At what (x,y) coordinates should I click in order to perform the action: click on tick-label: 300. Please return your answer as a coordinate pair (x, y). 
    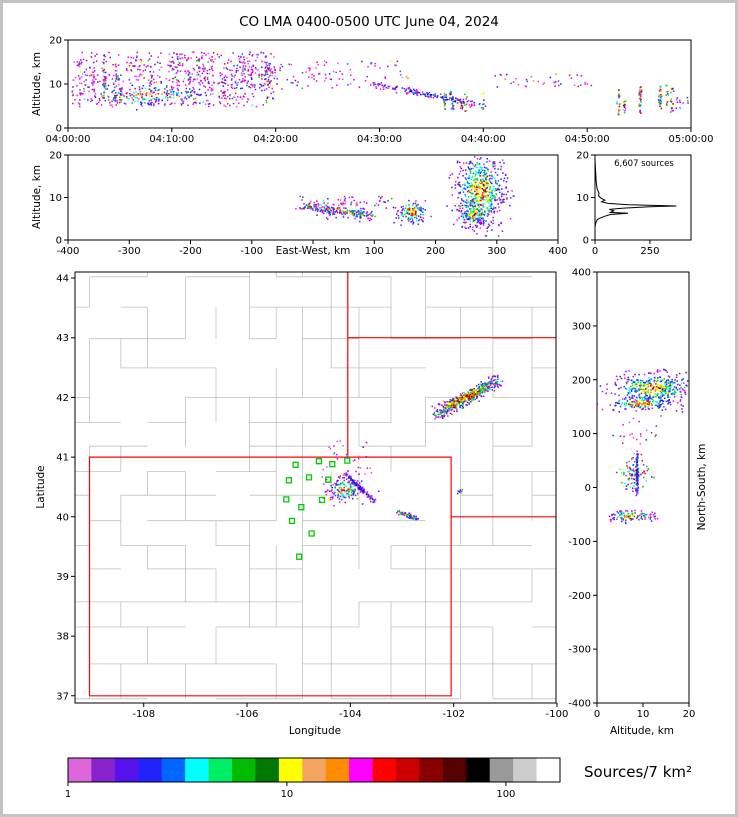
    Looking at the image, I should click on (496, 251).